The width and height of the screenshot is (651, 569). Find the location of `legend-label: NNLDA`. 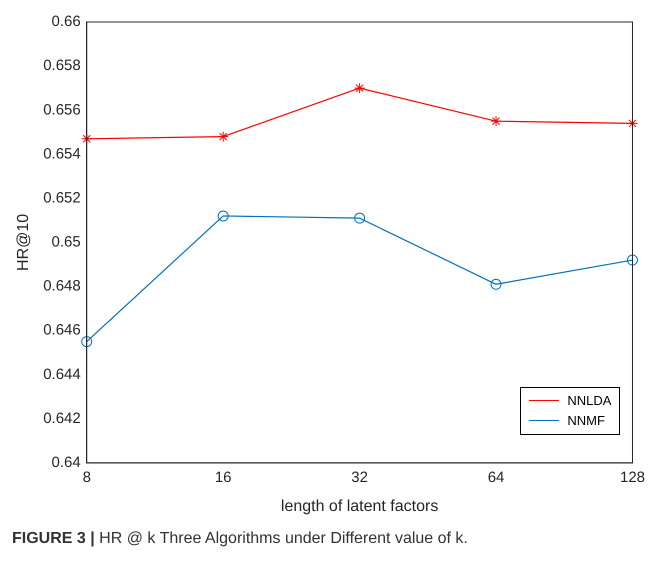

legend-label: NNLDA is located at coordinates (589, 401).